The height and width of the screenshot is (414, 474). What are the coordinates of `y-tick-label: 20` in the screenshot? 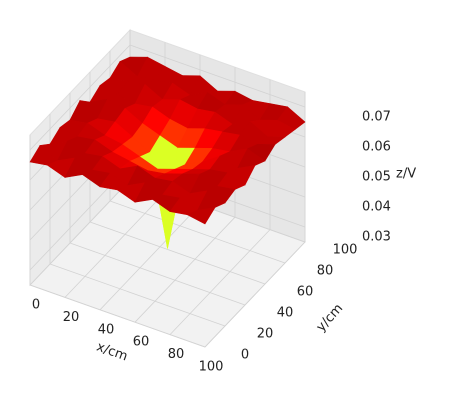 It's located at (265, 334).